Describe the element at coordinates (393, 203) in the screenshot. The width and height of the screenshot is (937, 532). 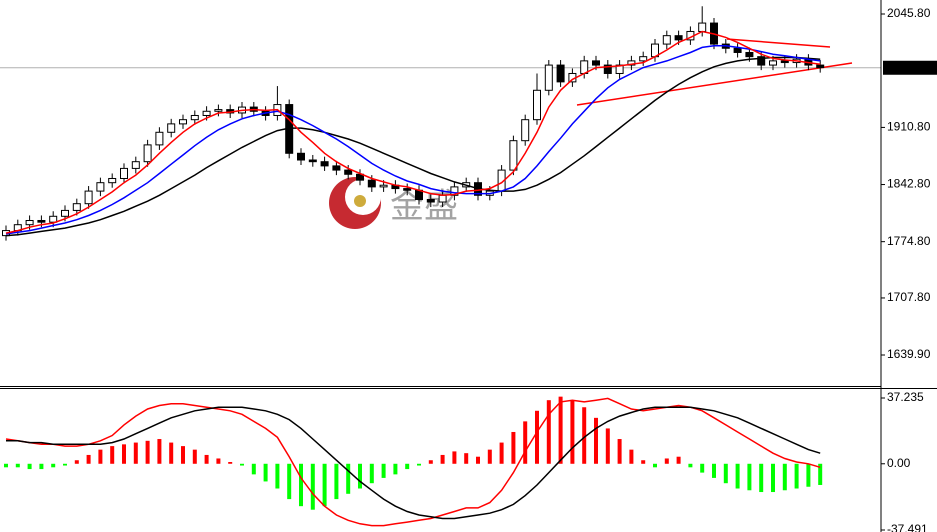
I see `watermark: 金盛` at that location.